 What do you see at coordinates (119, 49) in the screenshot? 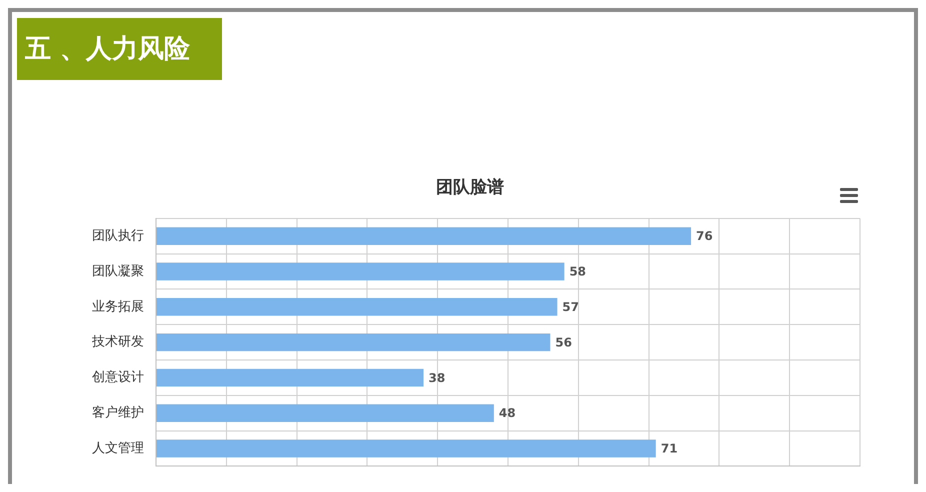
I see `chart-subtitle: 五 、人力风险` at bounding box center [119, 49].